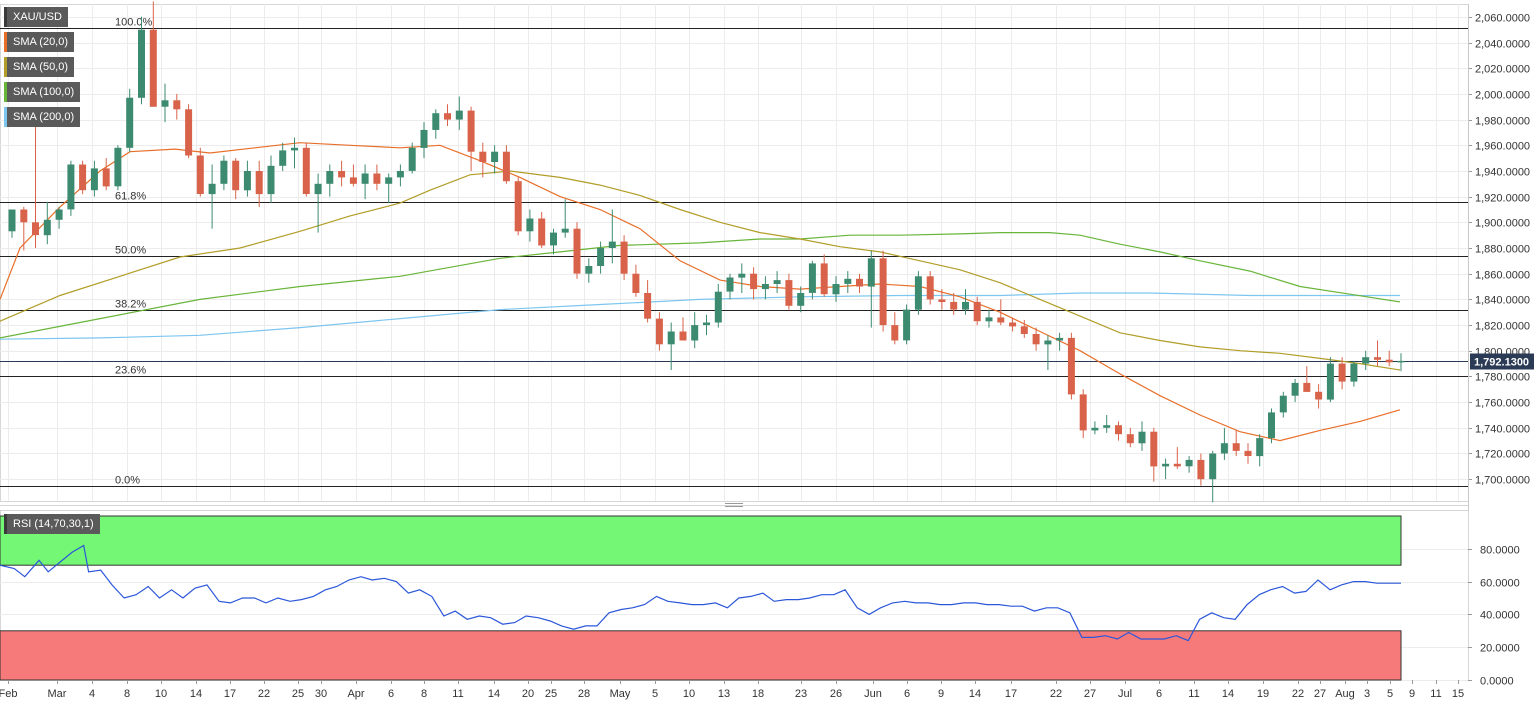 The width and height of the screenshot is (1536, 709). What do you see at coordinates (52, 524) in the screenshot?
I see `legend-rsi: RSI (14,70,30,1)` at bounding box center [52, 524].